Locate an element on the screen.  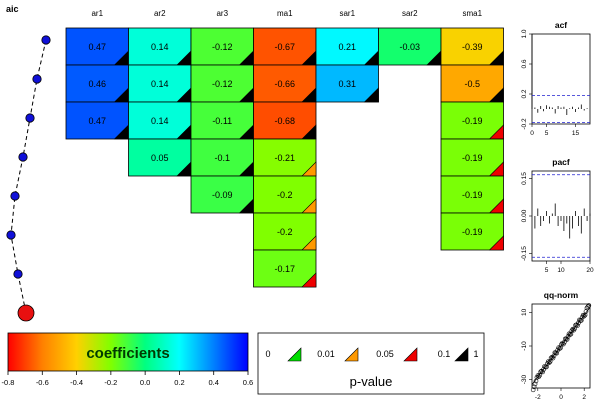
x-tick-label: -2 is located at coordinates (538, 397).